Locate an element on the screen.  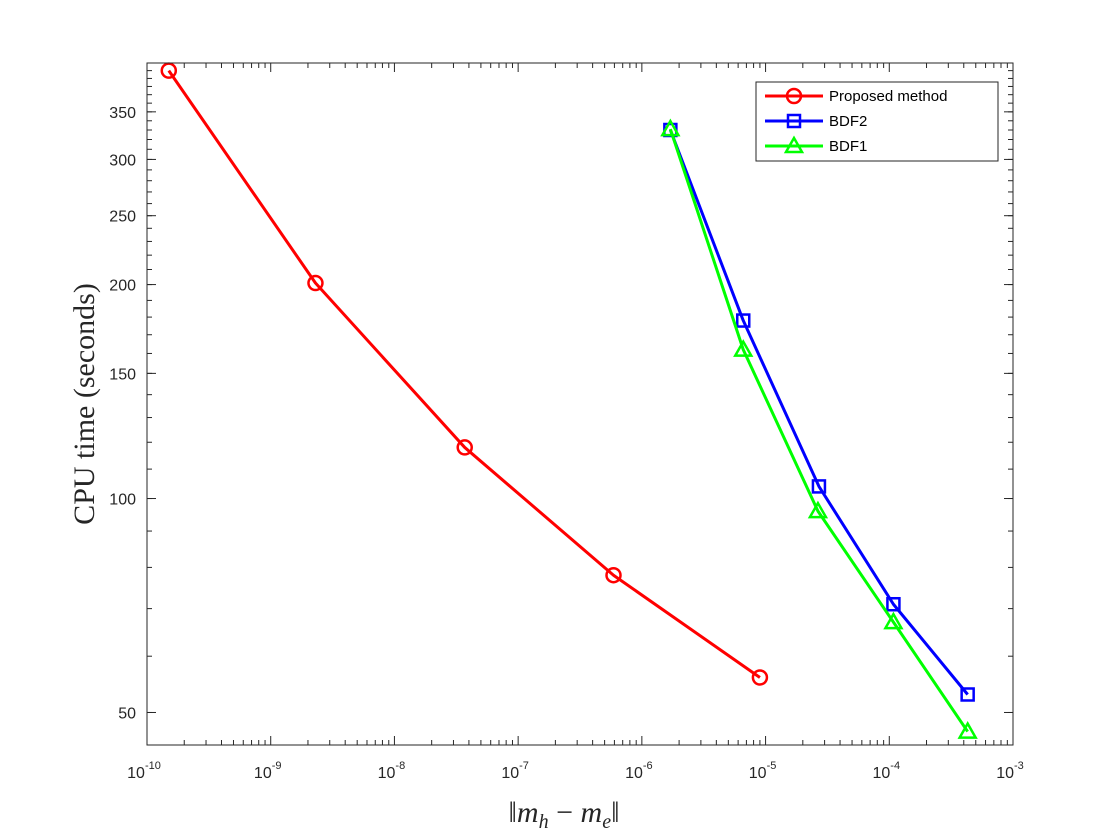
legend-label-proposed-method: Proposed method is located at coordinates (888, 96).